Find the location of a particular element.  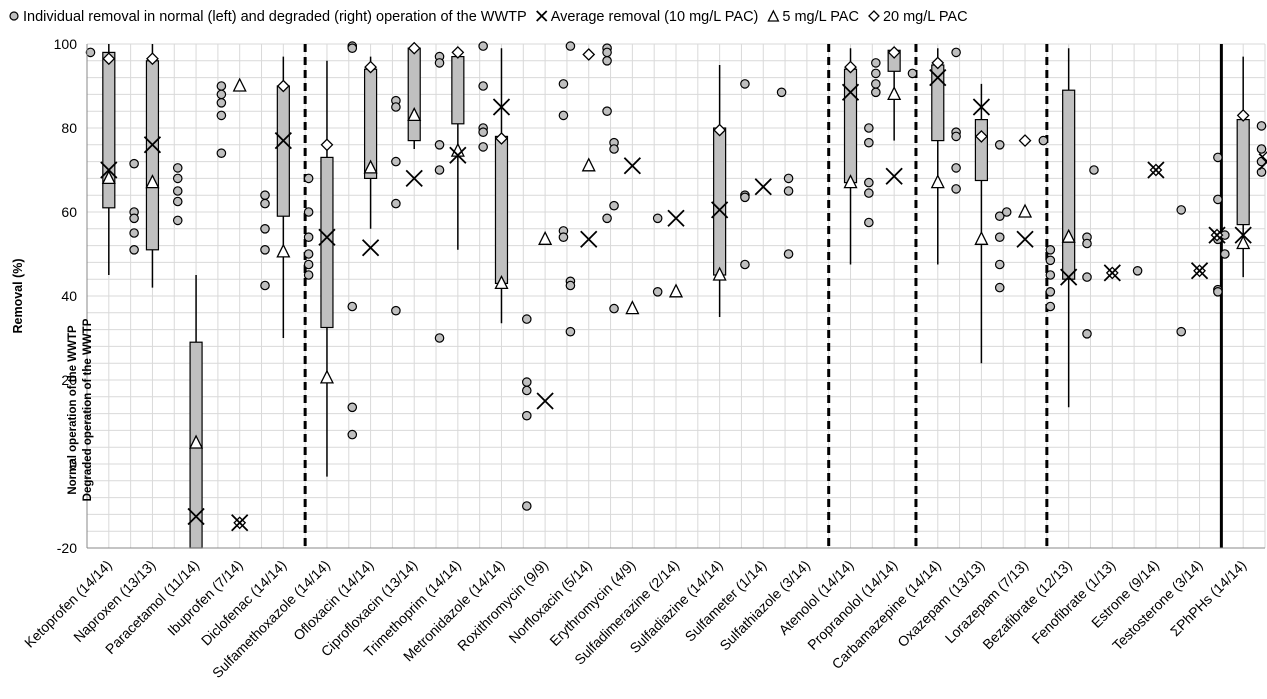

x-tick-label: ΣPhPHs (14/14) is located at coordinates (1208, 598).